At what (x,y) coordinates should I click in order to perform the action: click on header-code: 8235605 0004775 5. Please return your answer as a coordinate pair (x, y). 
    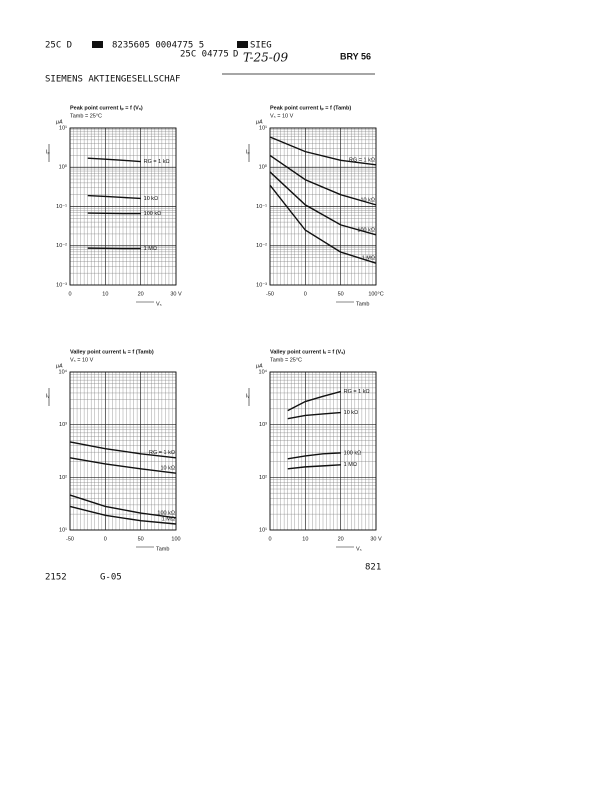
    Looking at the image, I should click on (158, 46).